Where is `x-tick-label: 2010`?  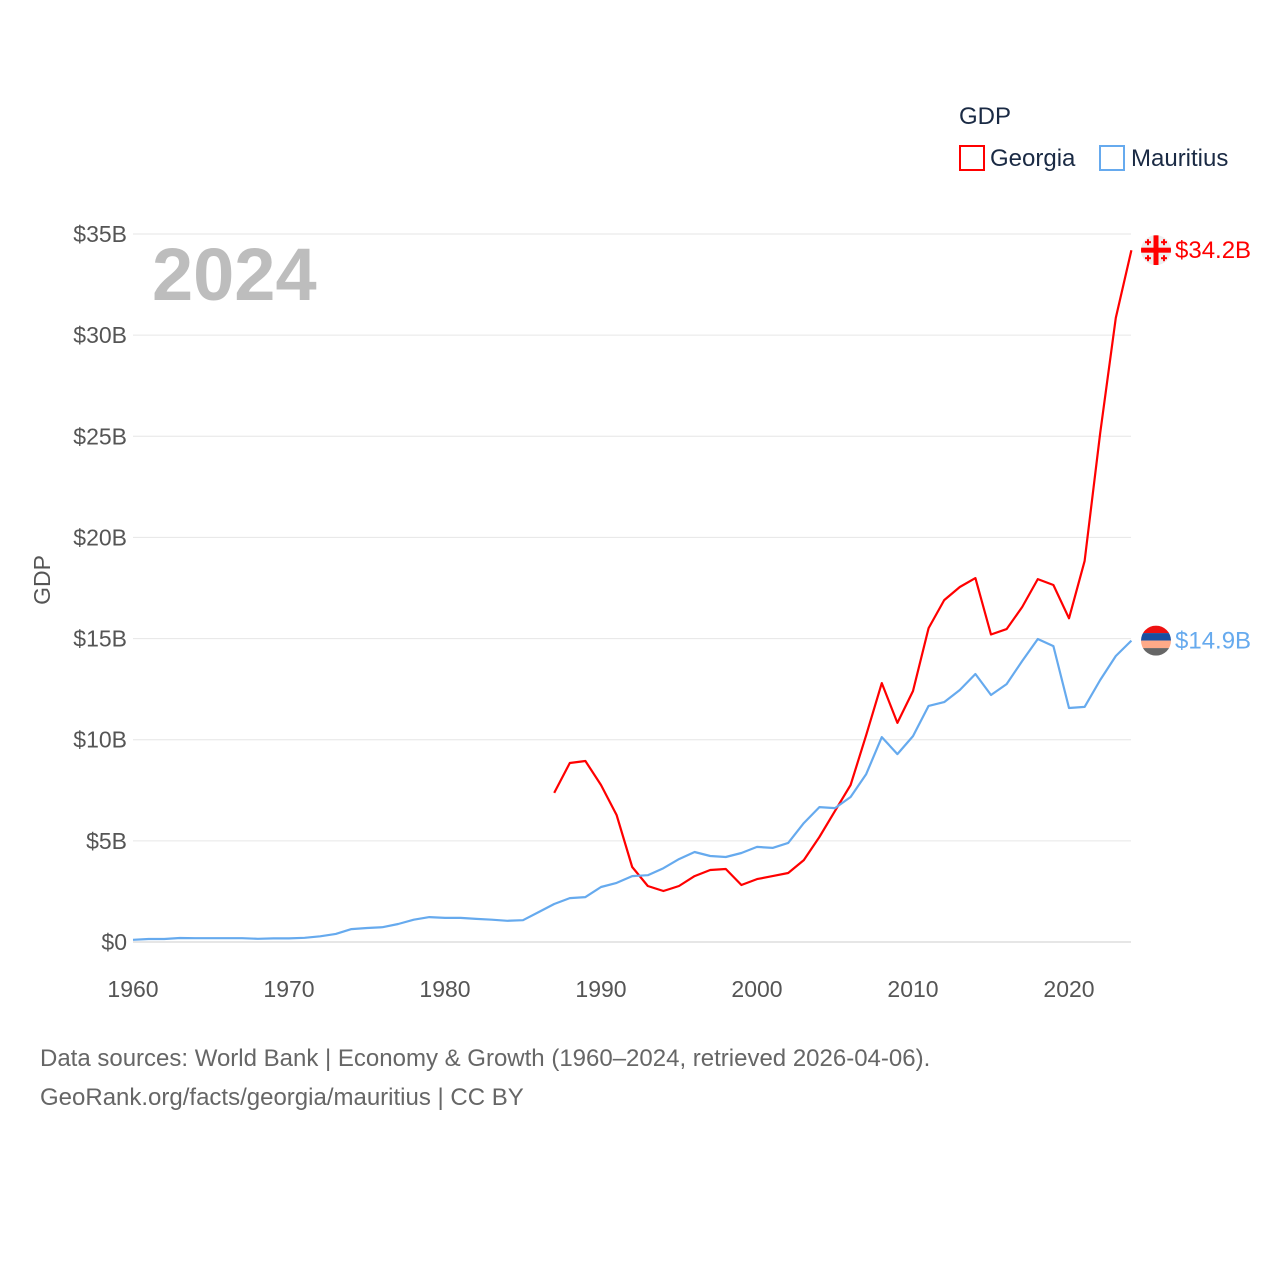 x-tick-label: 2010 is located at coordinates (912, 989).